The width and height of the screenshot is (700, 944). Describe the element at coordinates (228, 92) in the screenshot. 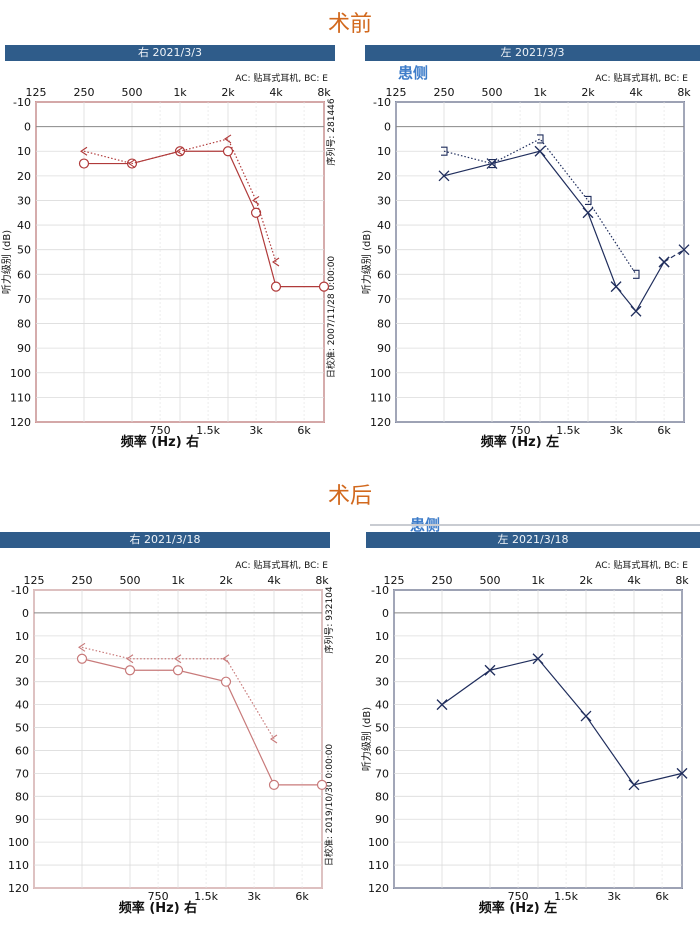

I see `x-top-tick-label: 2k` at that location.